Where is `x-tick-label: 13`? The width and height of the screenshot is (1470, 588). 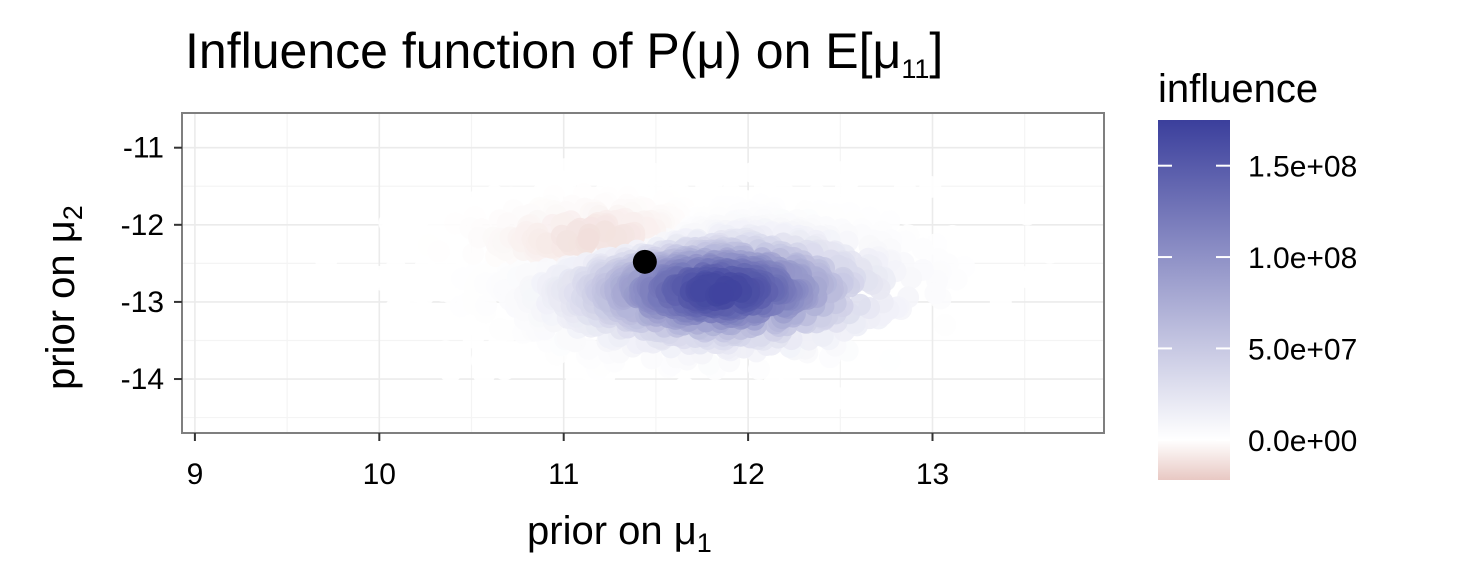
x-tick-label: 13 is located at coordinates (932, 474).